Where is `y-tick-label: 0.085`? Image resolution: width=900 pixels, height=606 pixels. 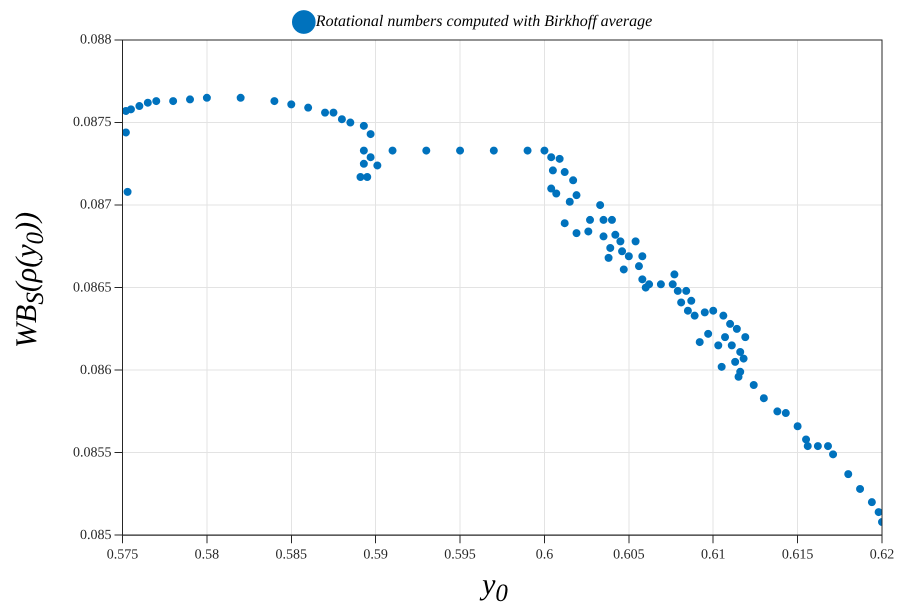 y-tick-label: 0.085 is located at coordinates (96, 535).